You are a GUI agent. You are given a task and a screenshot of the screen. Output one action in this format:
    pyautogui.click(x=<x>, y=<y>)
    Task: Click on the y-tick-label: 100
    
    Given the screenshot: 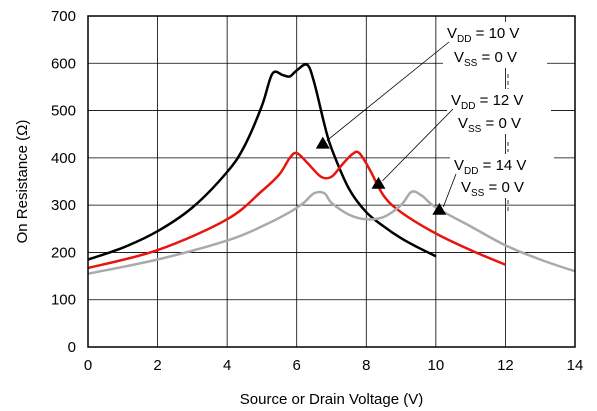 What is the action you would take?
    pyautogui.click(x=63, y=300)
    